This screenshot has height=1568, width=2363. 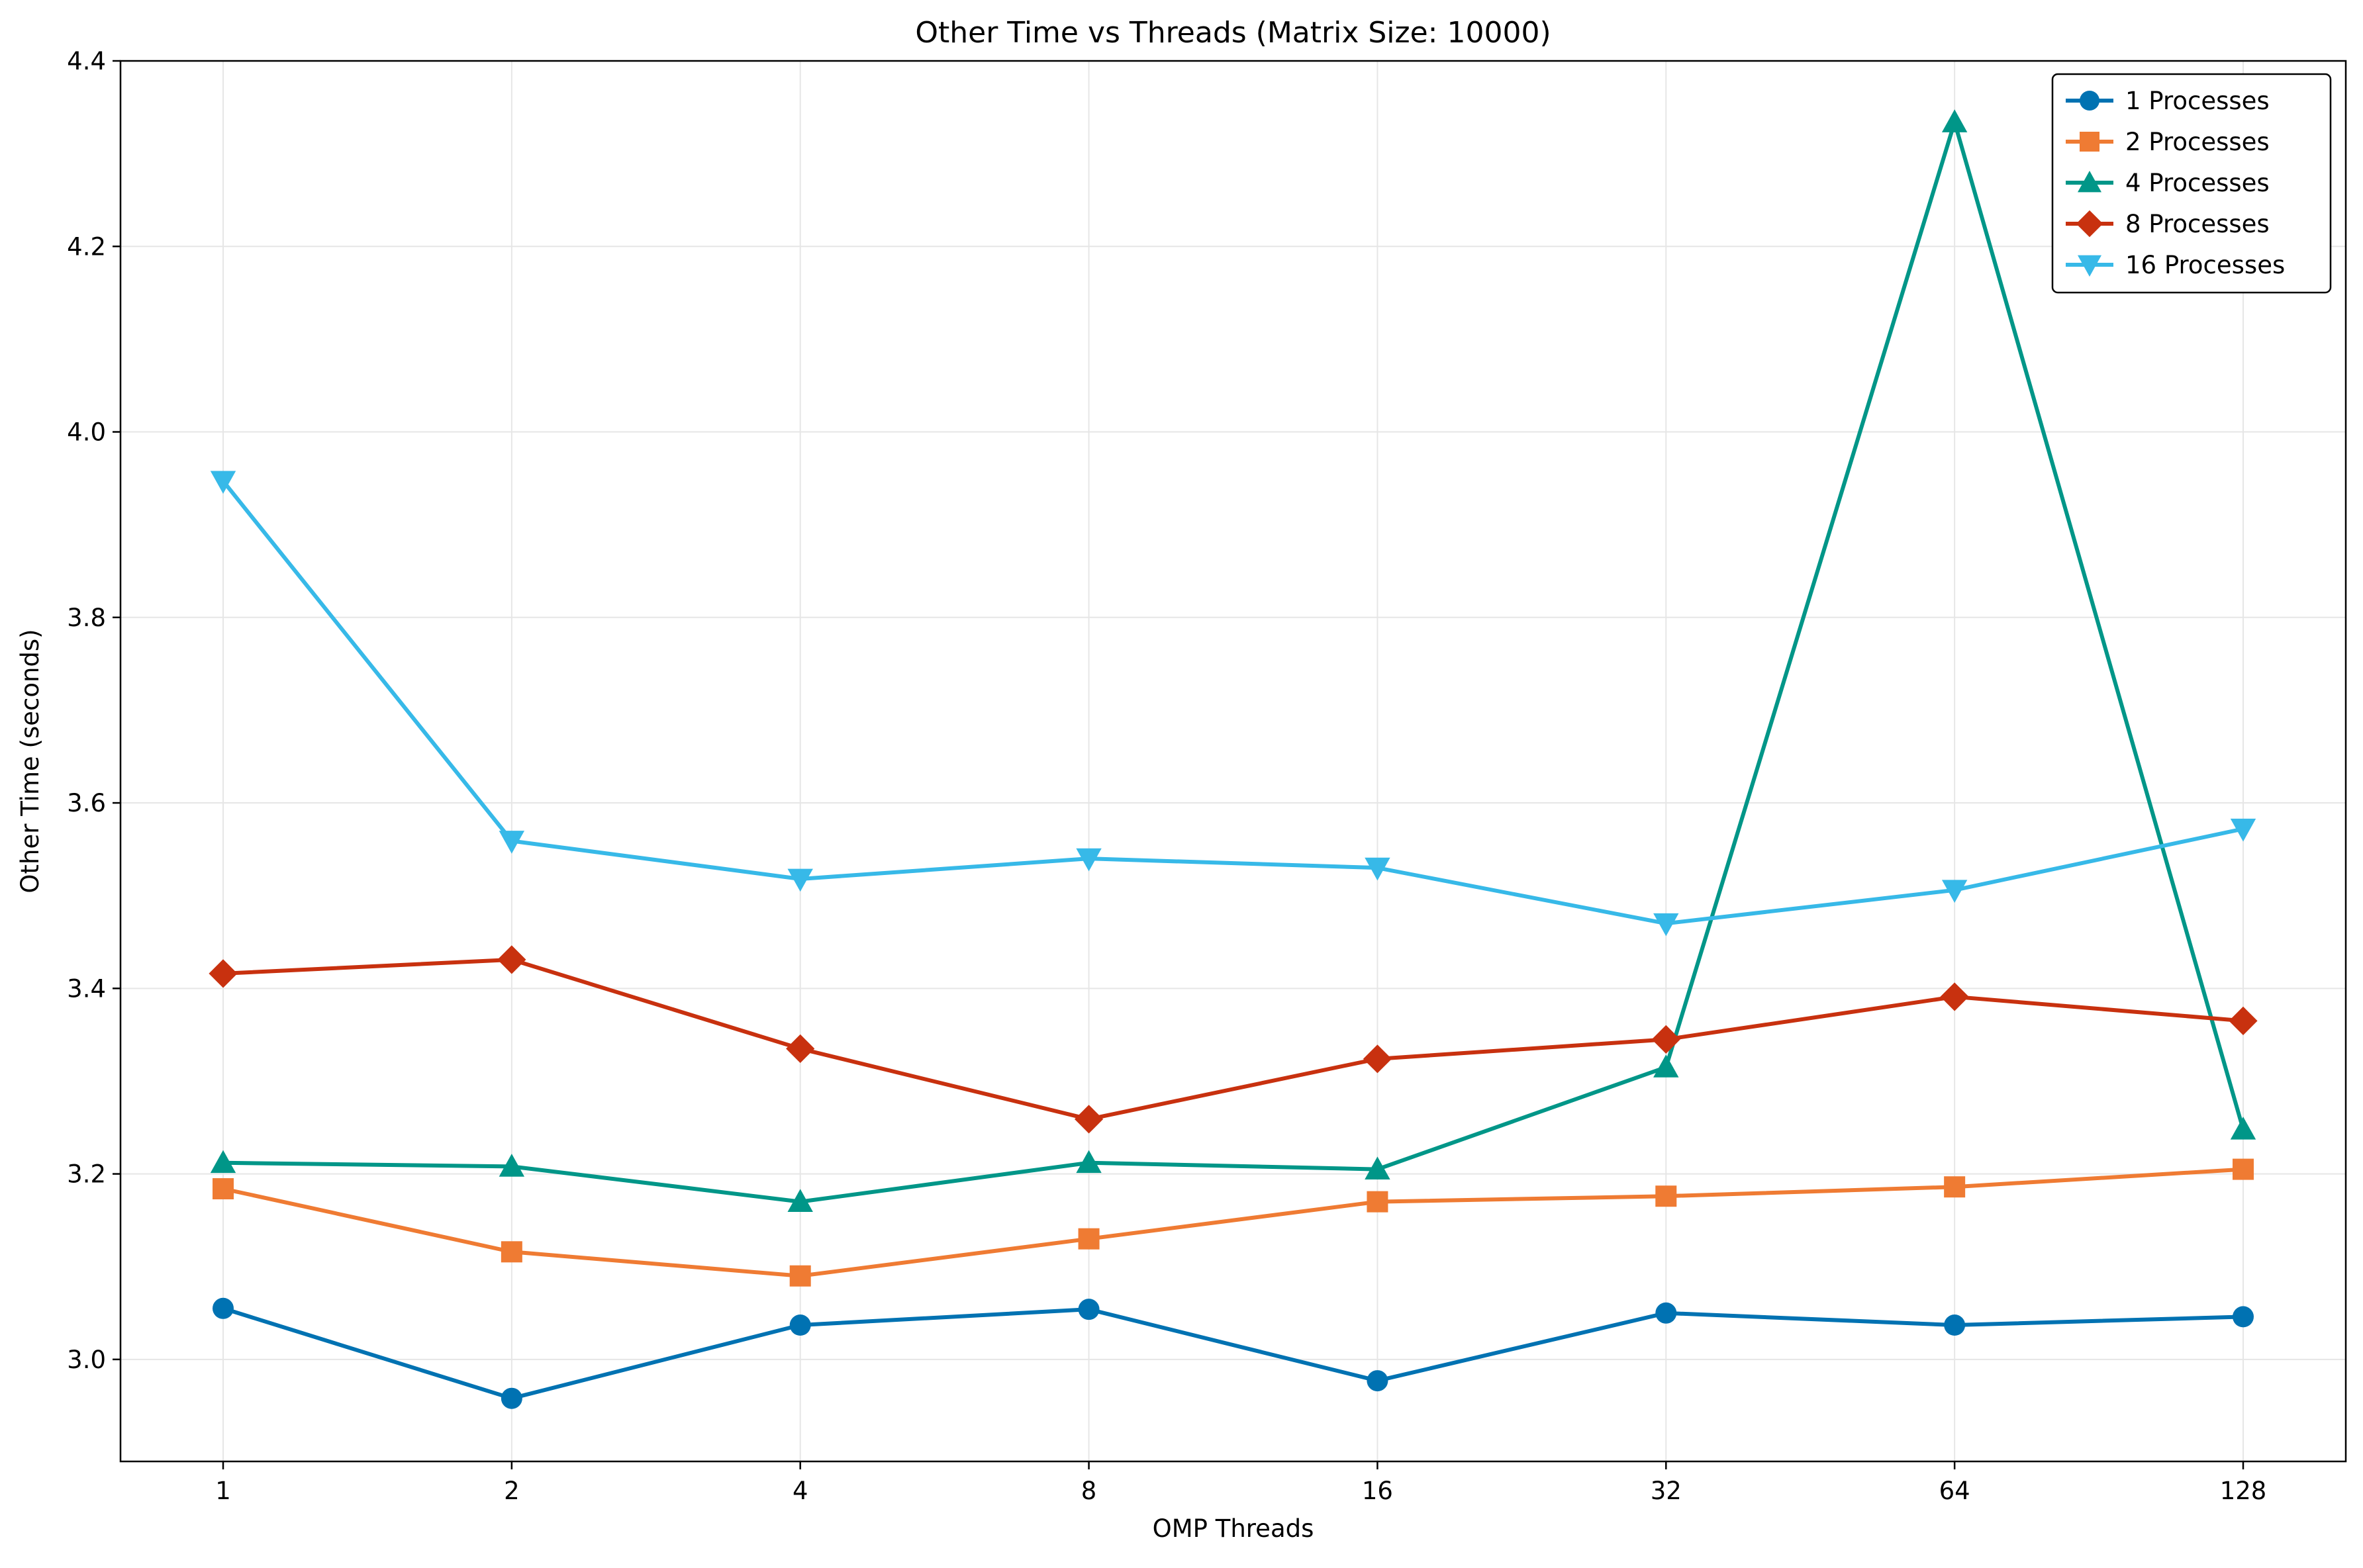 What do you see at coordinates (1954, 1491) in the screenshot?
I see `x-tick-label: 64` at bounding box center [1954, 1491].